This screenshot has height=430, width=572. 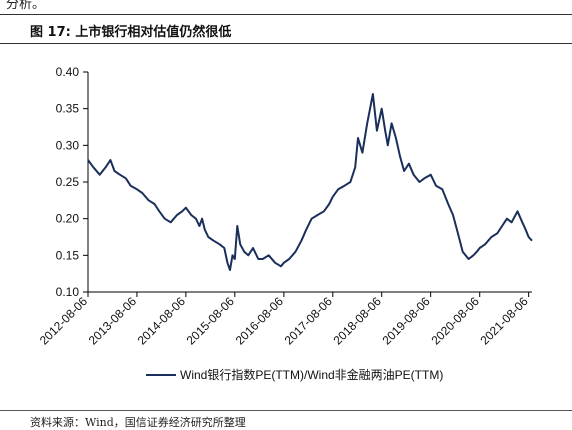 What do you see at coordinates (138, 422) in the screenshot?
I see `source-text: 资料来源：Wind，国信证券经济研究所整理` at bounding box center [138, 422].